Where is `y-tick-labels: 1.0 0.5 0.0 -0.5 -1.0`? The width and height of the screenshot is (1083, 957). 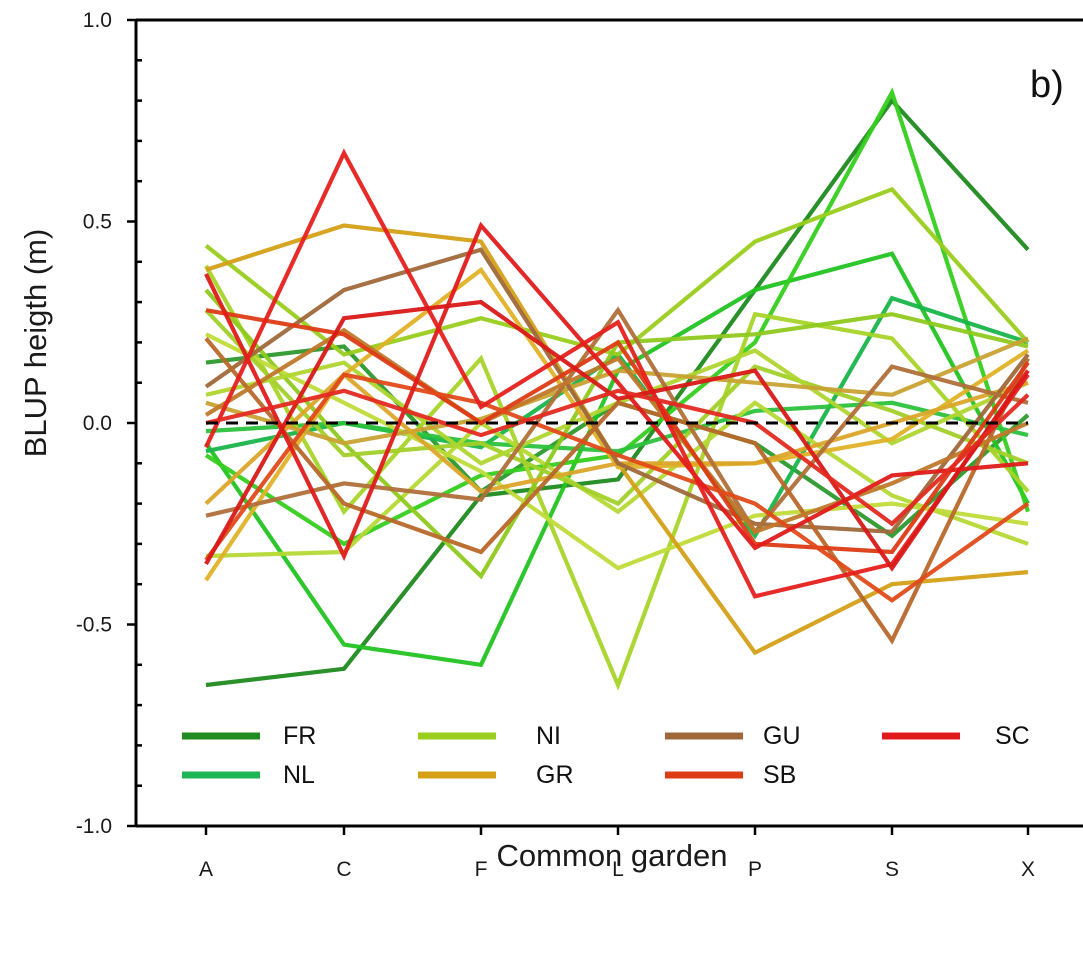
y-tick-labels: 1.0 0.5 0.0 -0.5 -1.0 is located at coordinates (94, 423).